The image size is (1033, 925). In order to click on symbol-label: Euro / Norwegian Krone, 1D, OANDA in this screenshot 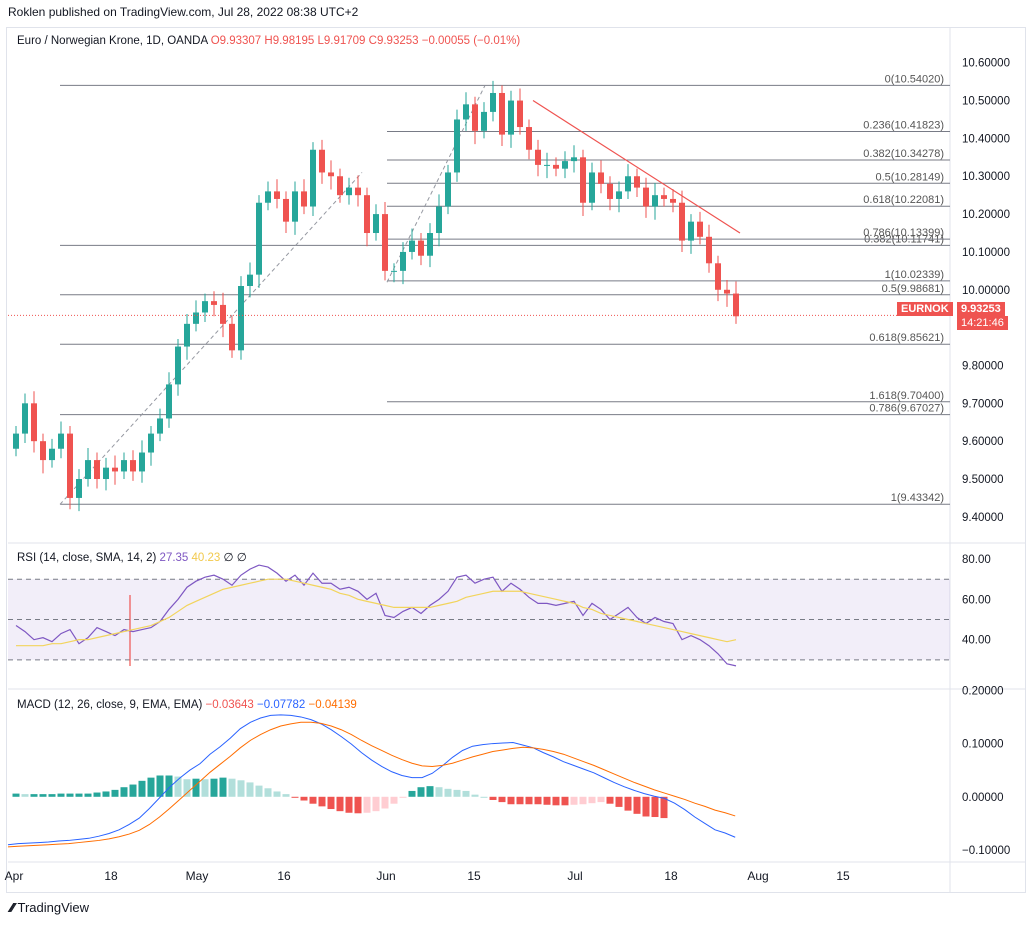, I will do `click(112, 41)`.